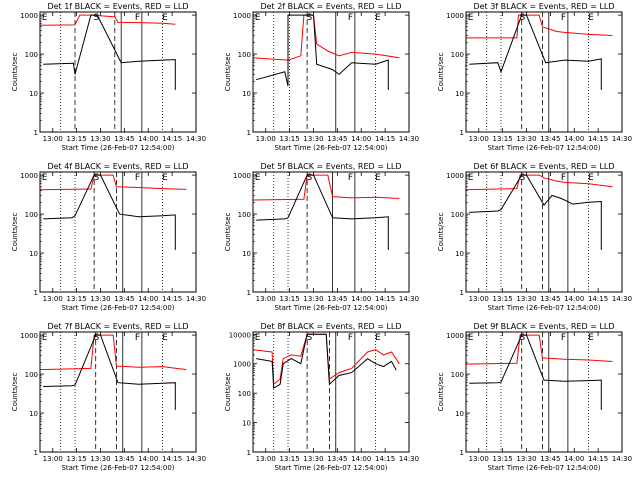 The width and height of the screenshot is (640, 480). I want to click on panel-title: Det 5f BLACK = Events, RED = LLD, so click(330, 166).